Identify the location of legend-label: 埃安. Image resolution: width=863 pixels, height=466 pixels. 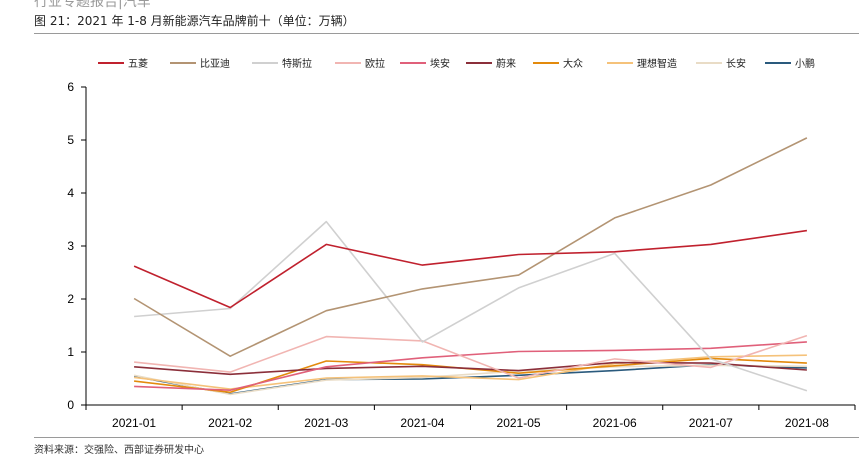
(440, 63).